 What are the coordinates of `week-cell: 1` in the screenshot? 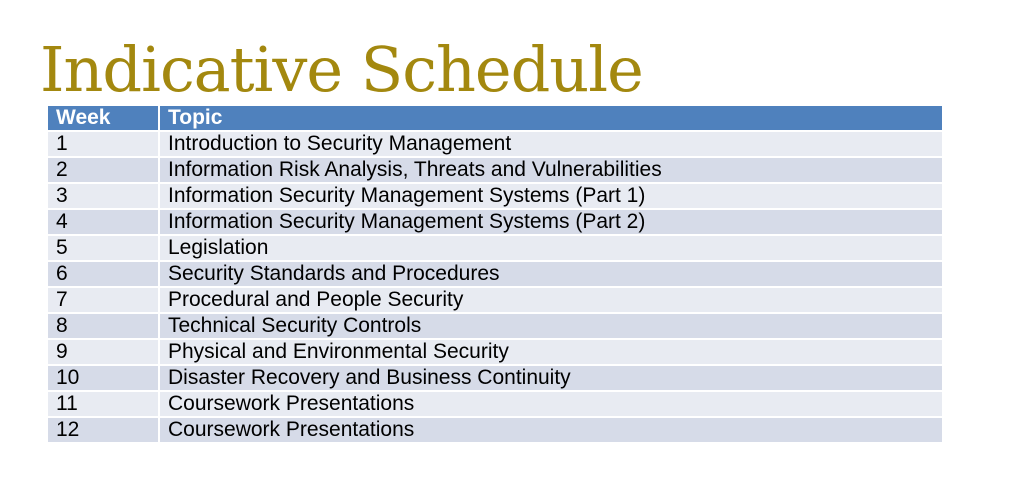 It's located at (103, 145).